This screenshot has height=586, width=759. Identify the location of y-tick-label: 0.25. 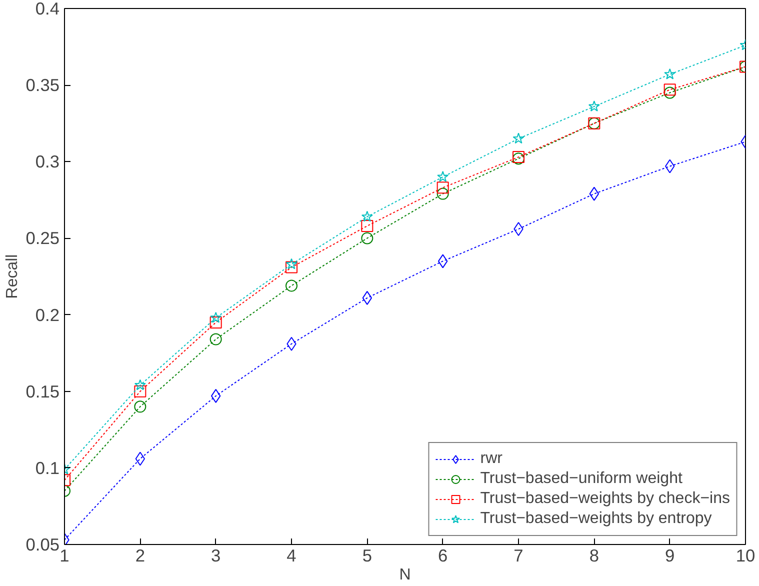
(43, 238).